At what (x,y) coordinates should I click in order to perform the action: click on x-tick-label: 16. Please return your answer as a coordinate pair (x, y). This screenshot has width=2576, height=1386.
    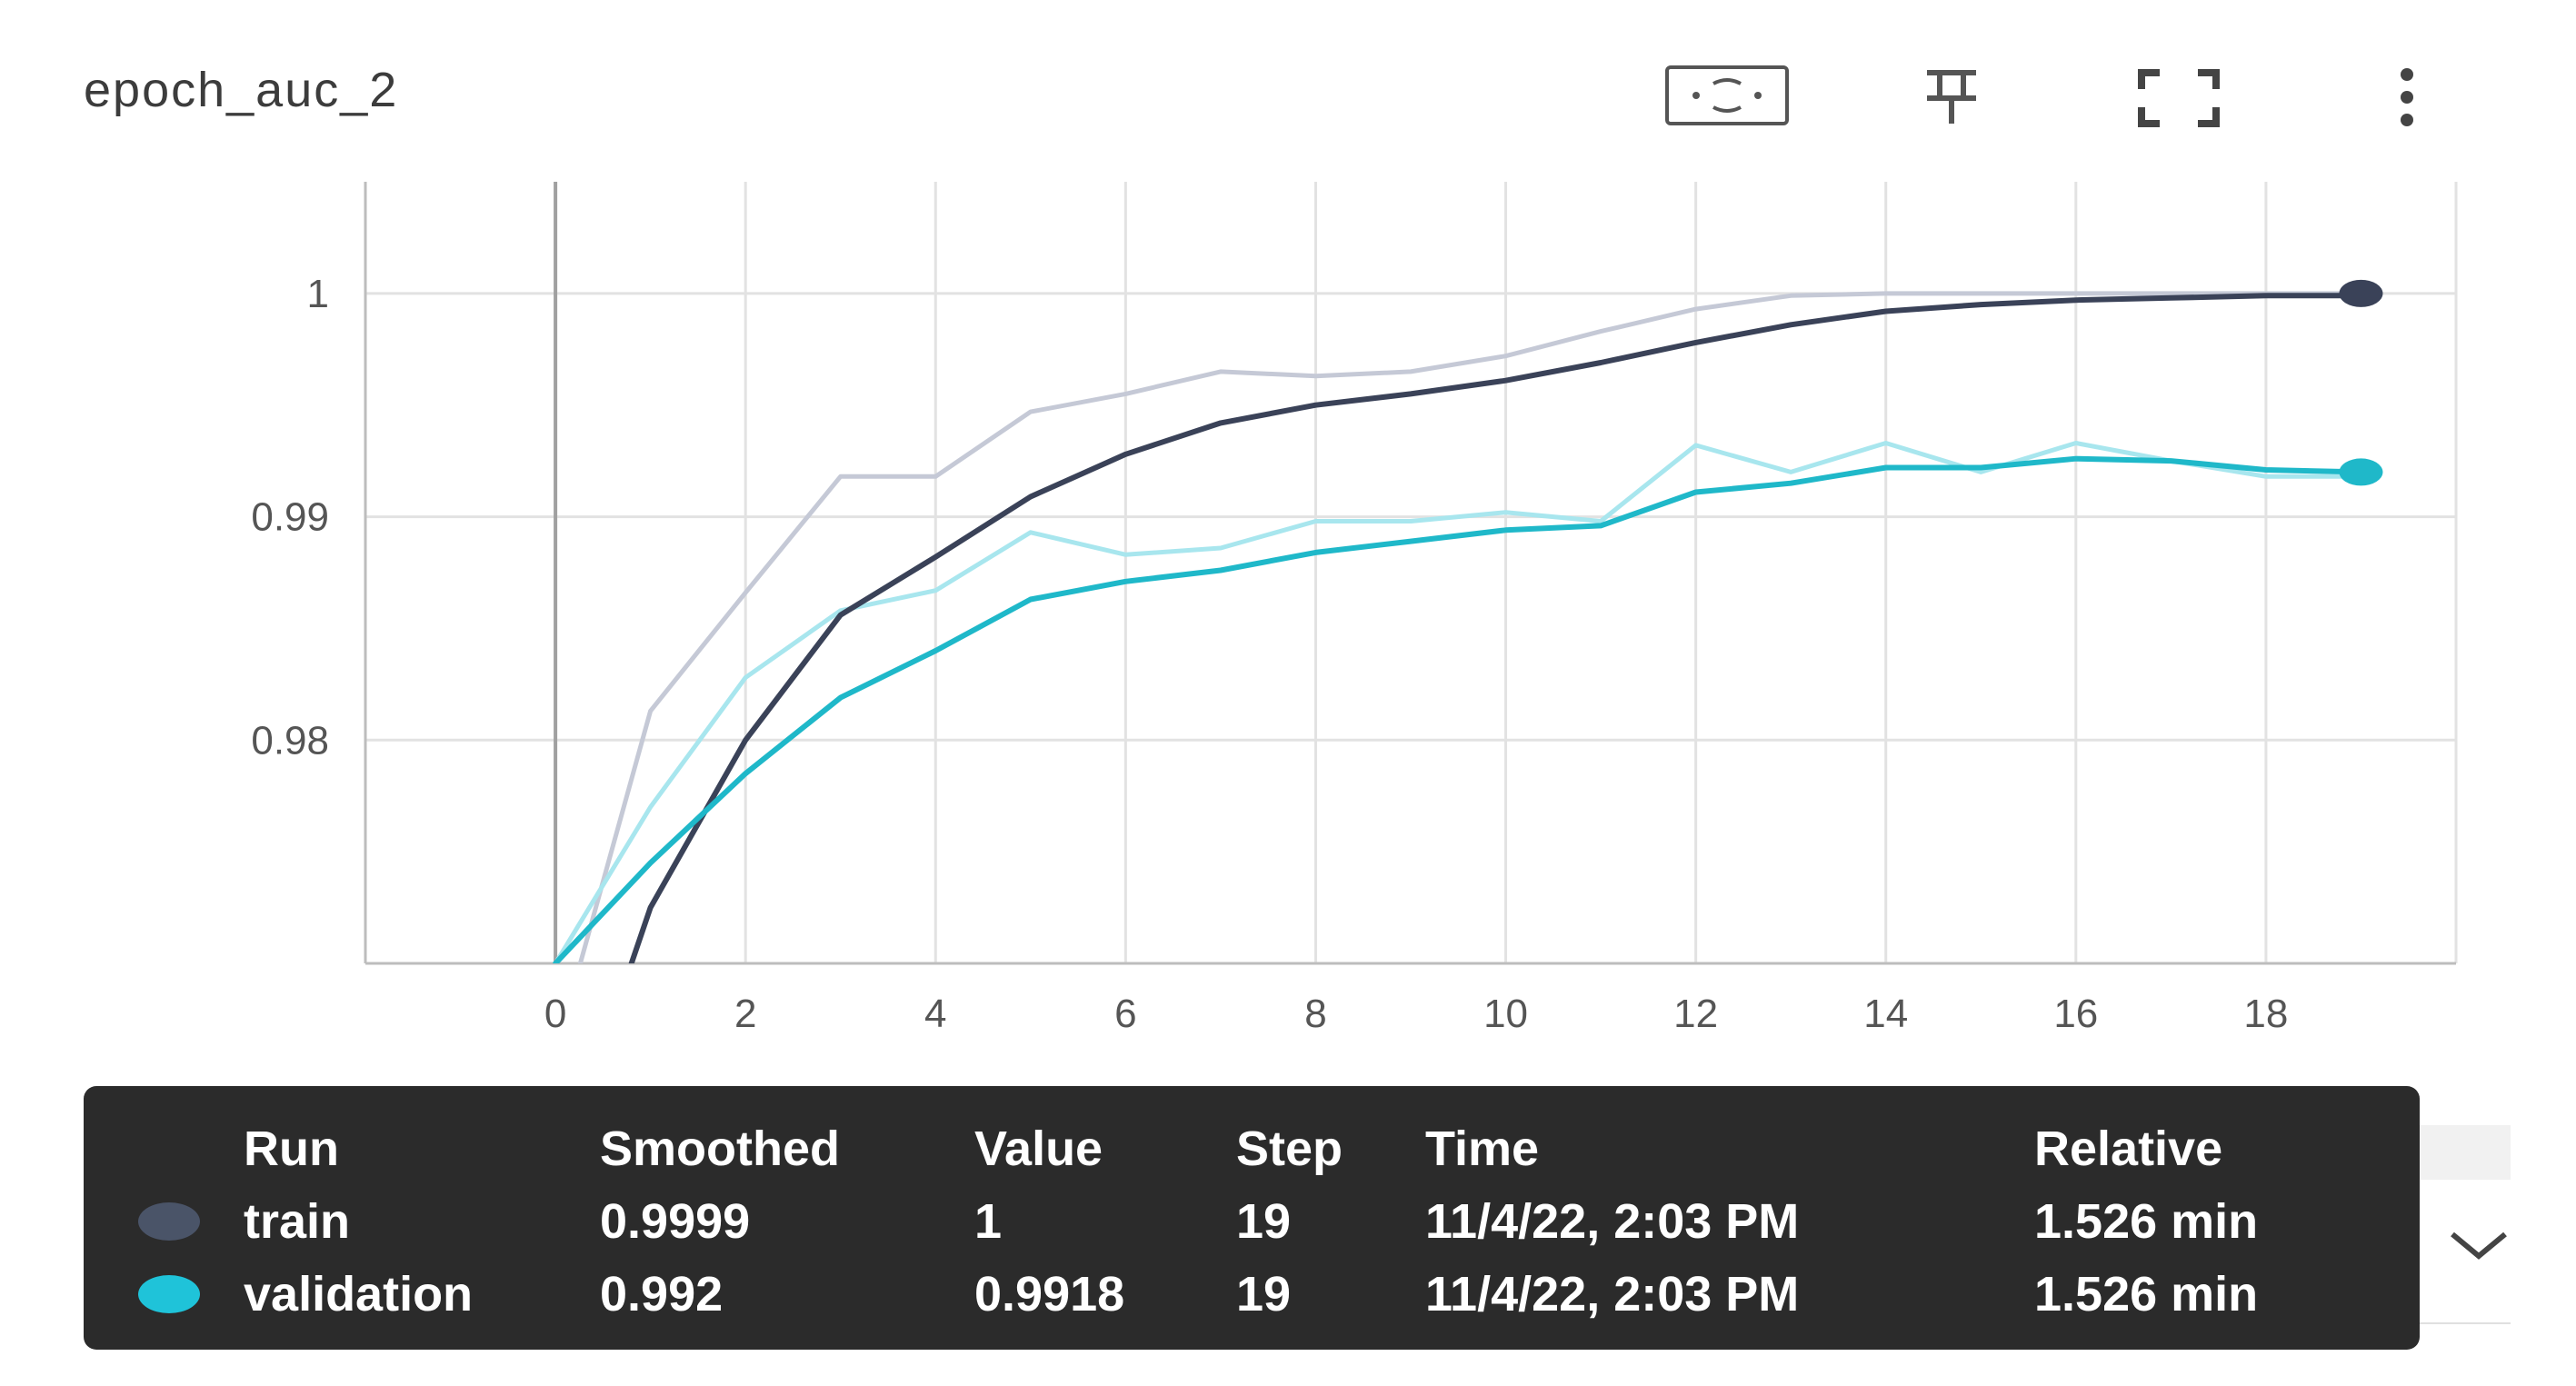
    Looking at the image, I should click on (2075, 1014).